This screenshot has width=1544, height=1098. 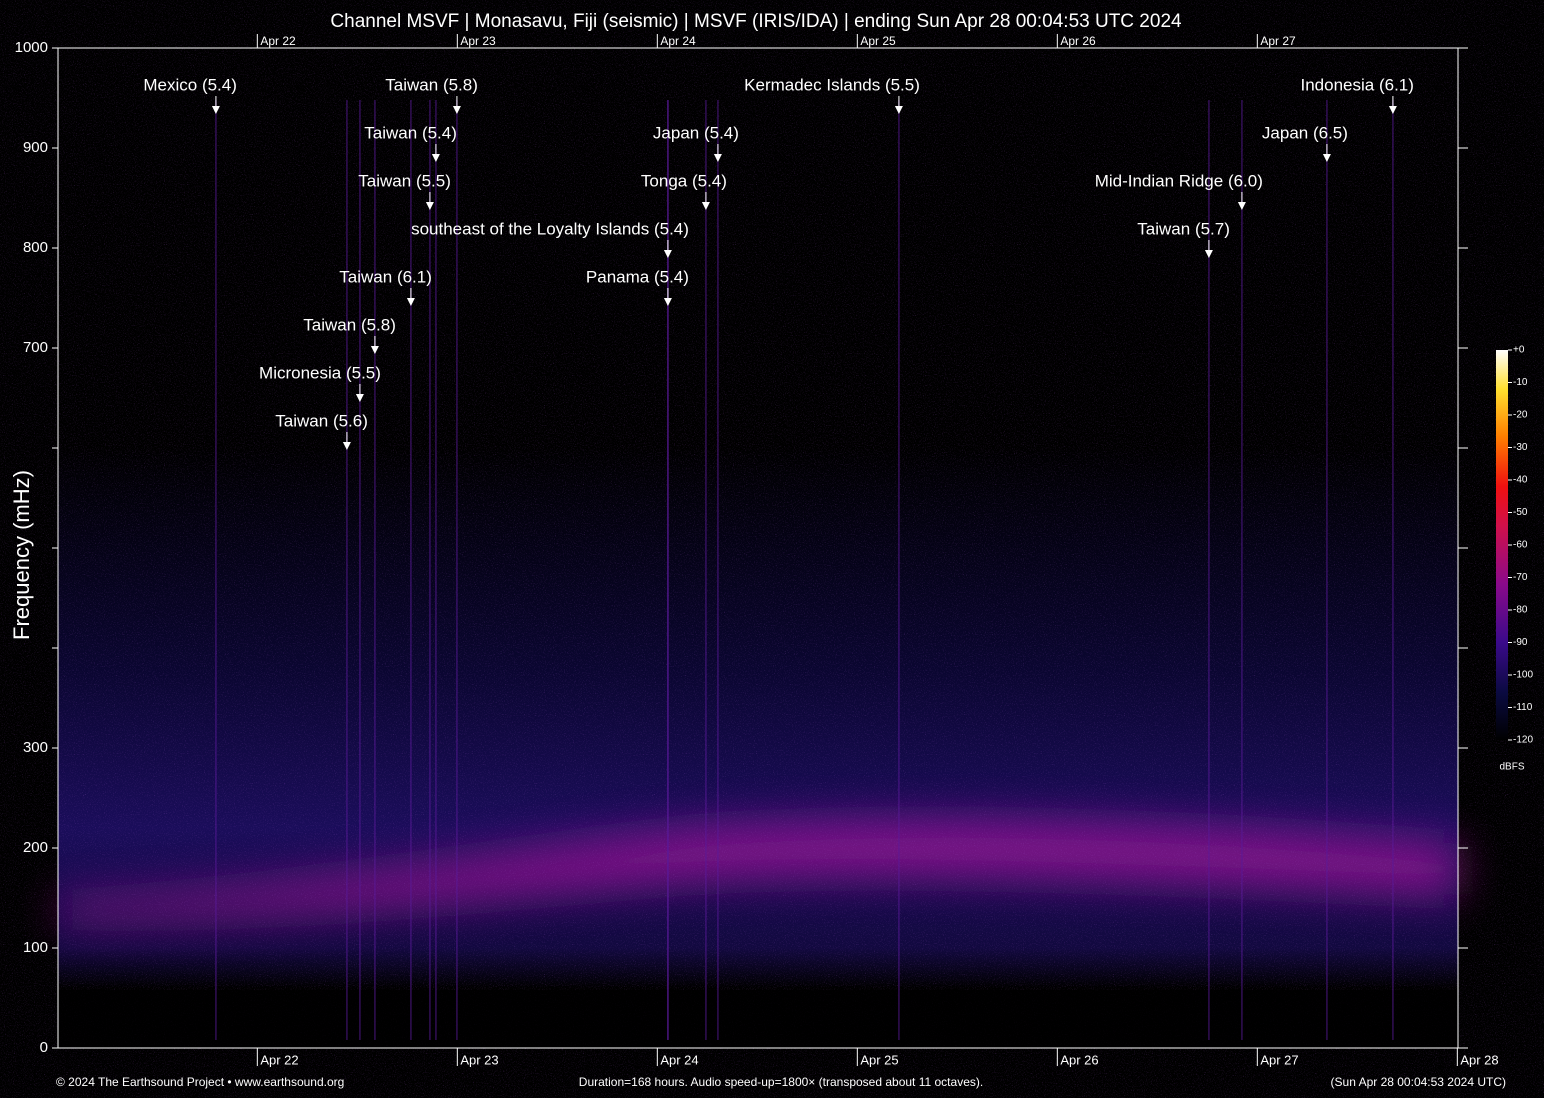 I want to click on x-tick-label-top: Apr 24, so click(x=678, y=41).